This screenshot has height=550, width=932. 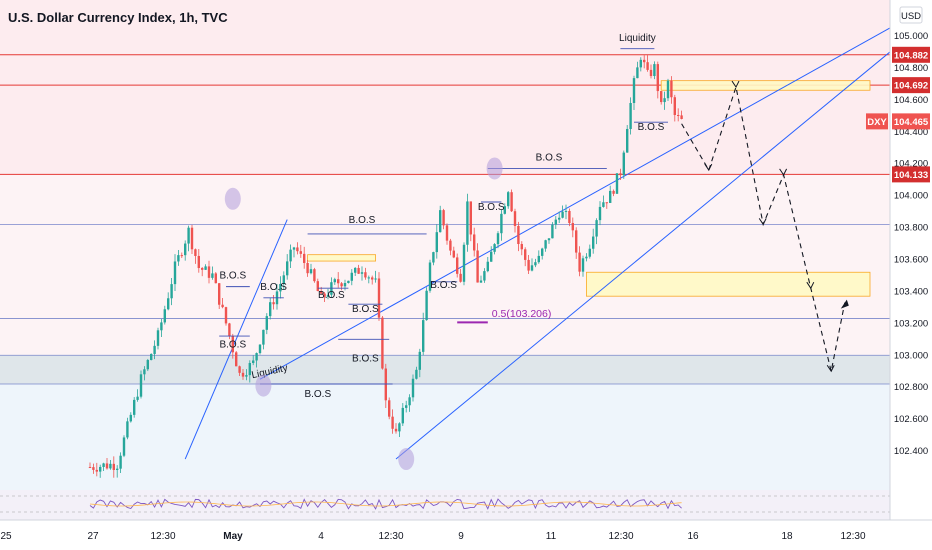 I want to click on y-tick-6: 103.800, so click(x=911, y=228).